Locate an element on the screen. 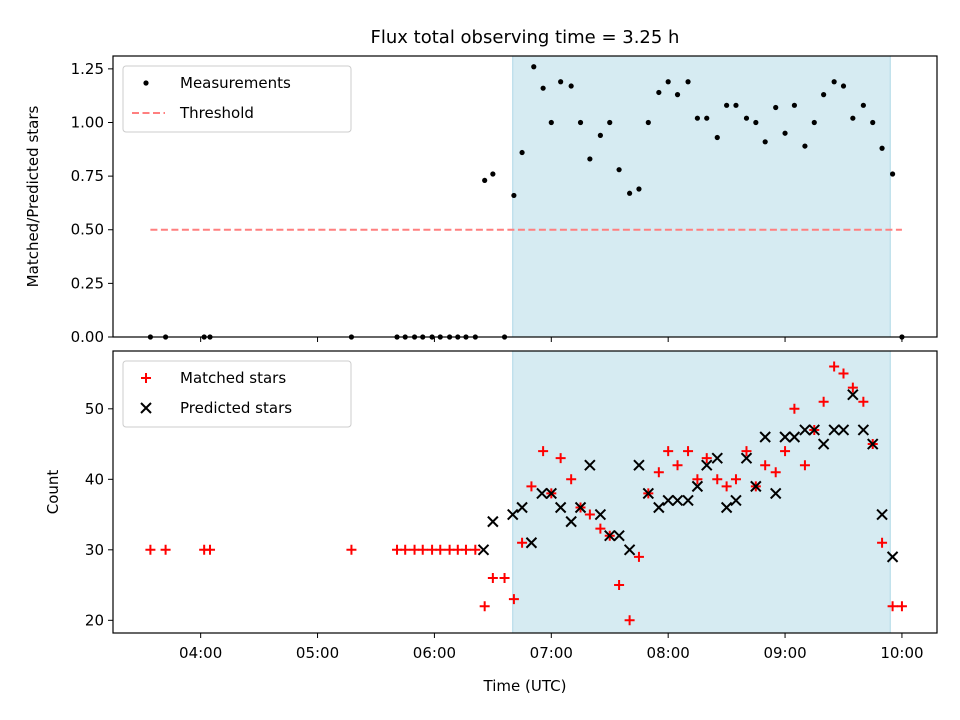 The image size is (960, 720). x-axis-label: Time (UTC) is located at coordinates (525, 686).